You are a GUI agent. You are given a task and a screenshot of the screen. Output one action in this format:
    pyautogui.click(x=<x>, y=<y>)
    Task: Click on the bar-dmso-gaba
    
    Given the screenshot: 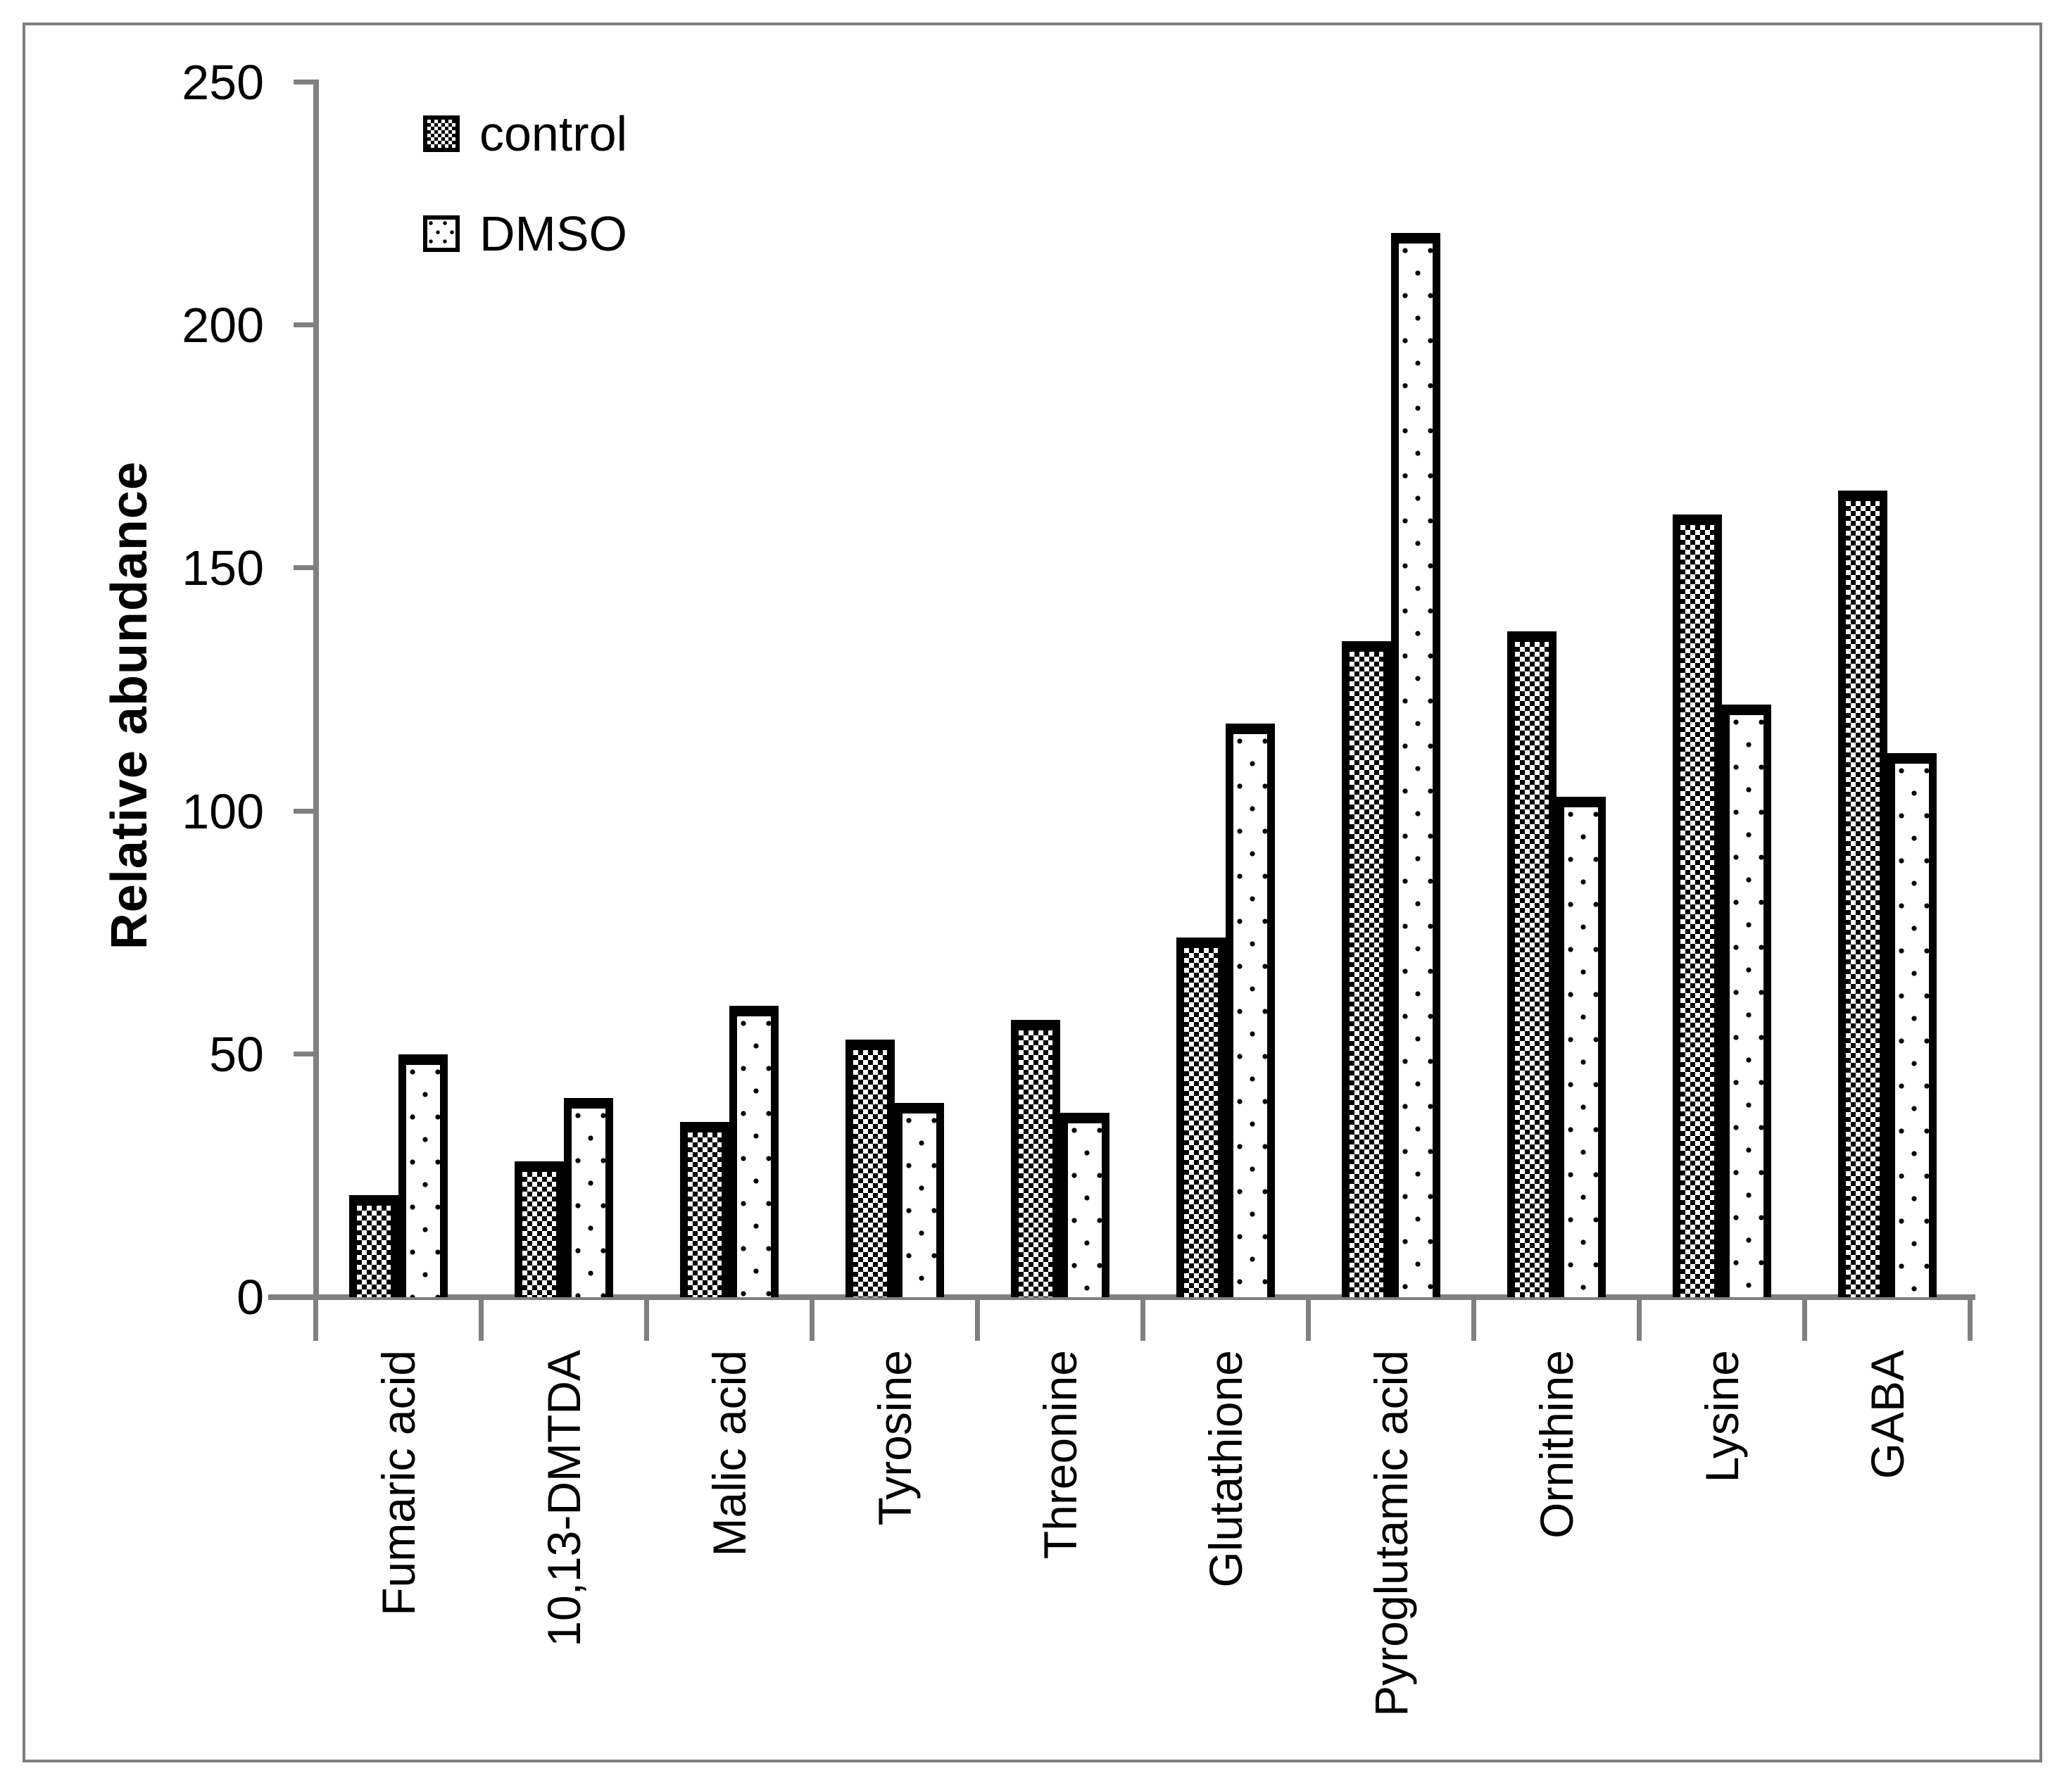 What is the action you would take?
    pyautogui.click(x=1912, y=1025)
    